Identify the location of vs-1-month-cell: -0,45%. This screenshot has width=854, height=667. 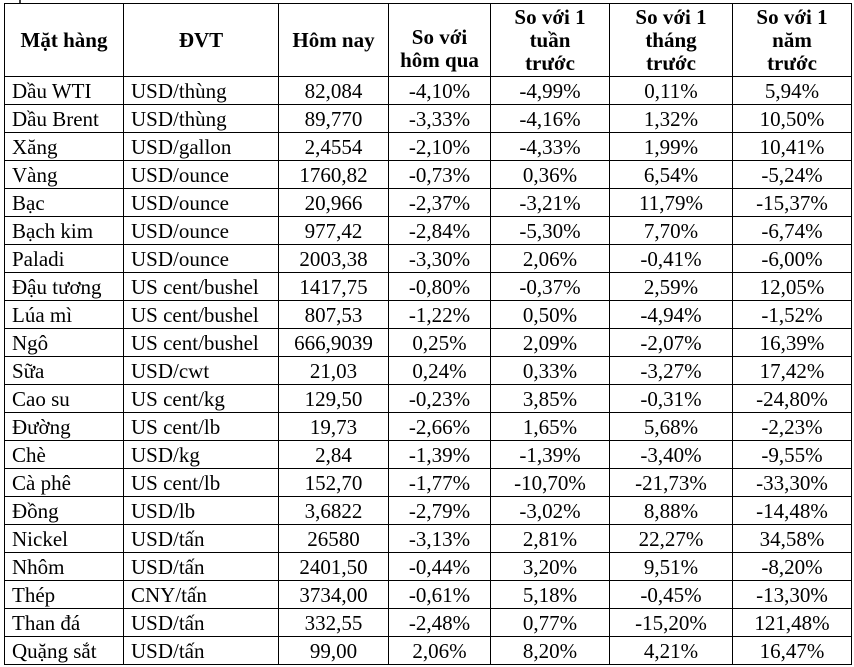
(671, 594).